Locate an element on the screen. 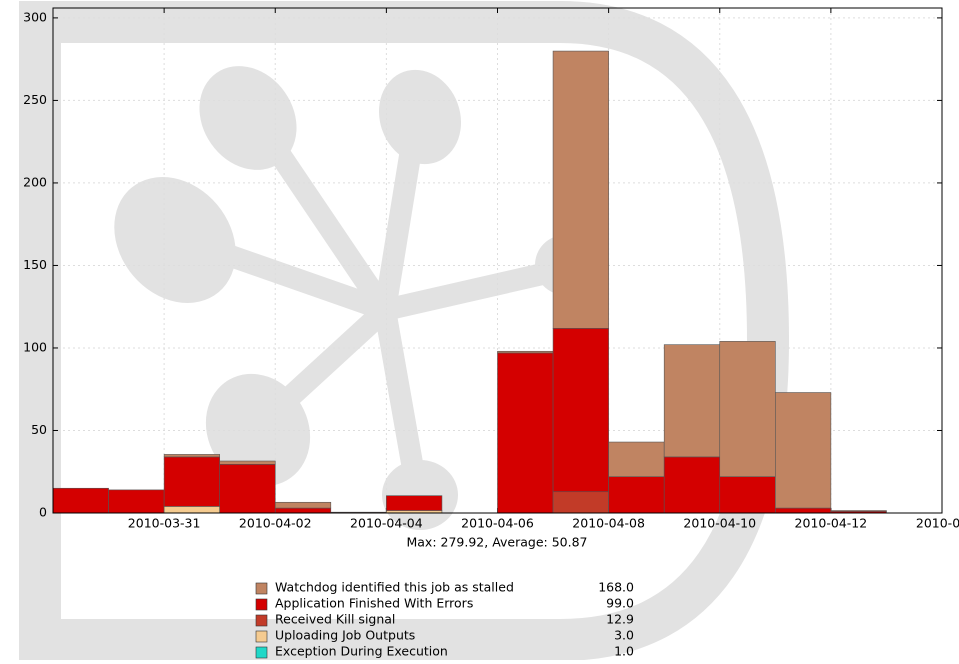  legend-value: 12.9 is located at coordinates (620, 619).